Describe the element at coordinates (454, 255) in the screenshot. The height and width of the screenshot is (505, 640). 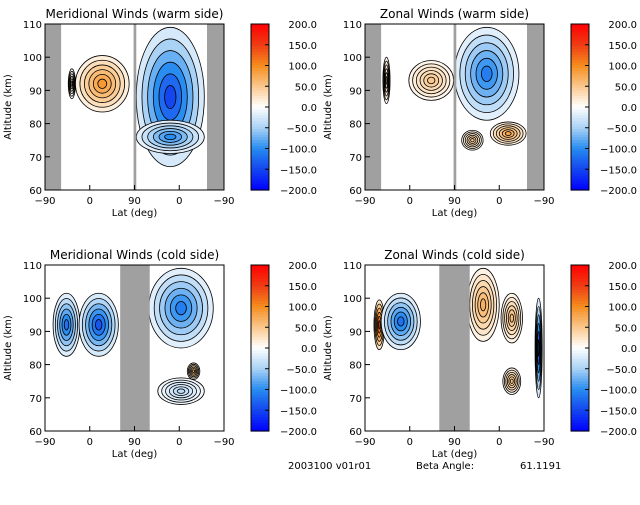
I see `chart-title: Zonal Winds (cold side)` at that location.